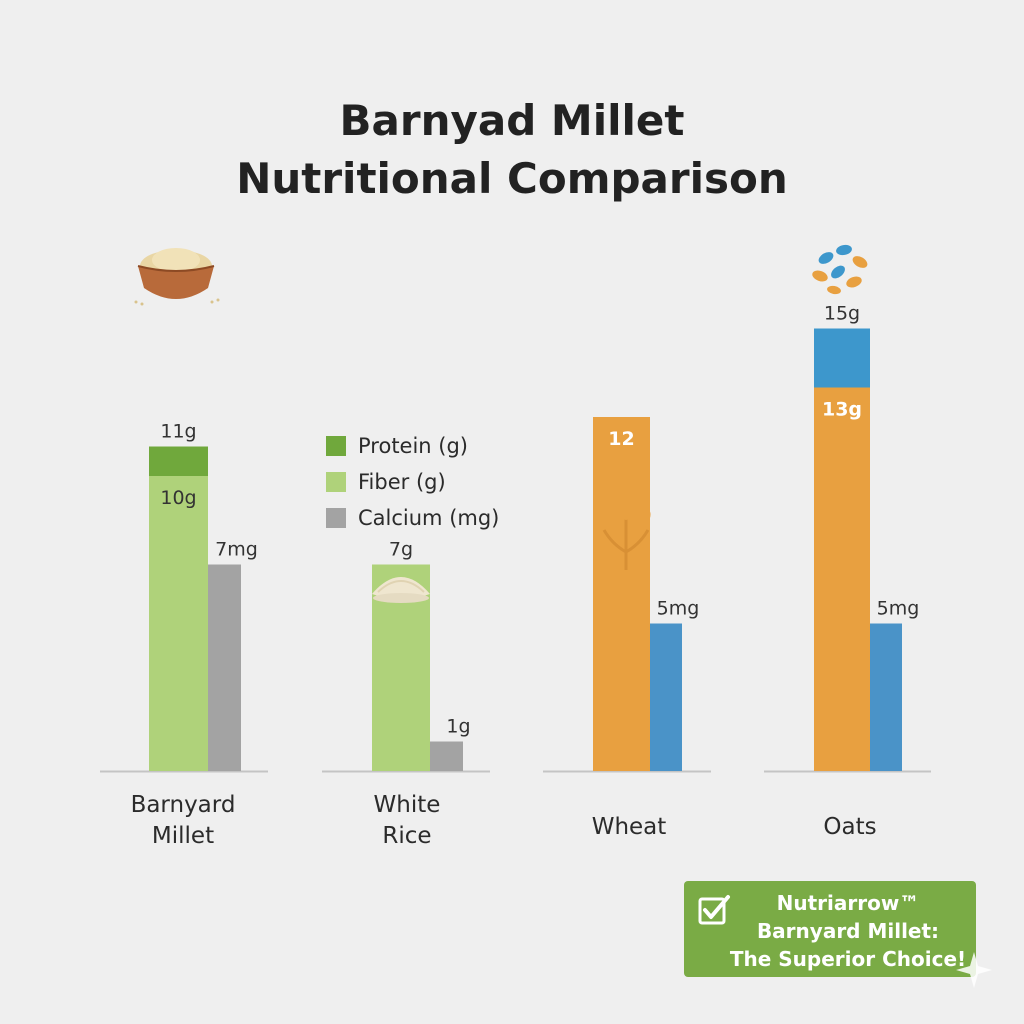  I want to click on data-label-0-0-1: 11g, so click(178, 432).